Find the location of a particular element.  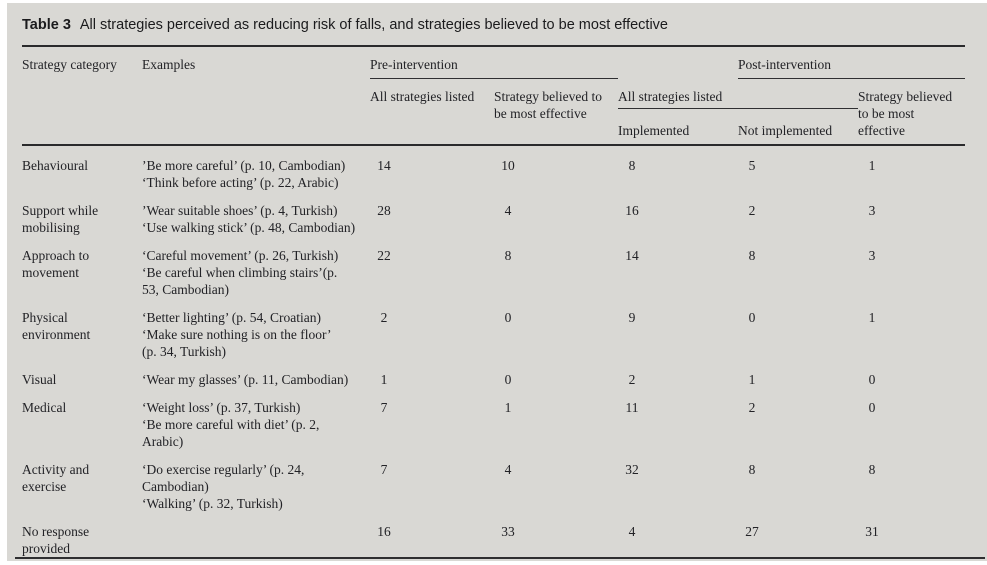

cell-post-effective: 8 is located at coordinates (872, 469).